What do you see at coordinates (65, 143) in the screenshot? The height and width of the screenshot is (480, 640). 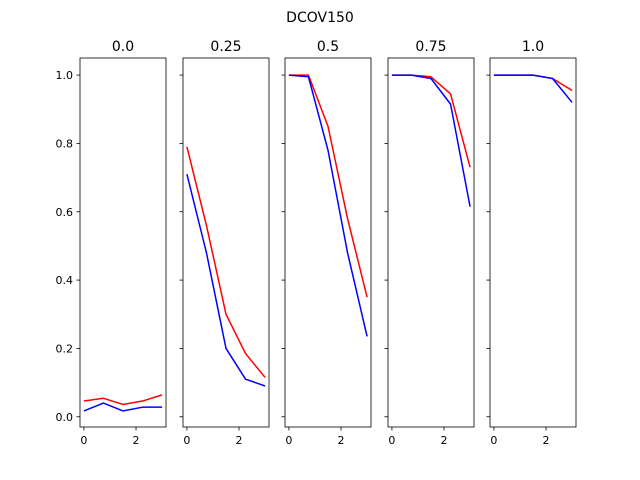 I see `y-tick-label: 0.8` at bounding box center [65, 143].